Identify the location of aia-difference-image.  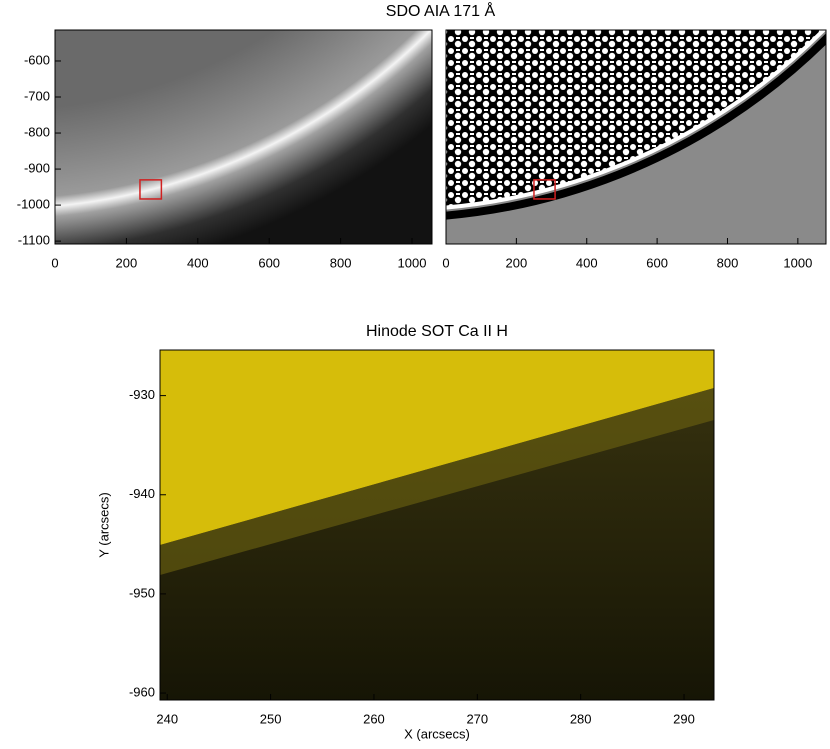
(636, 137).